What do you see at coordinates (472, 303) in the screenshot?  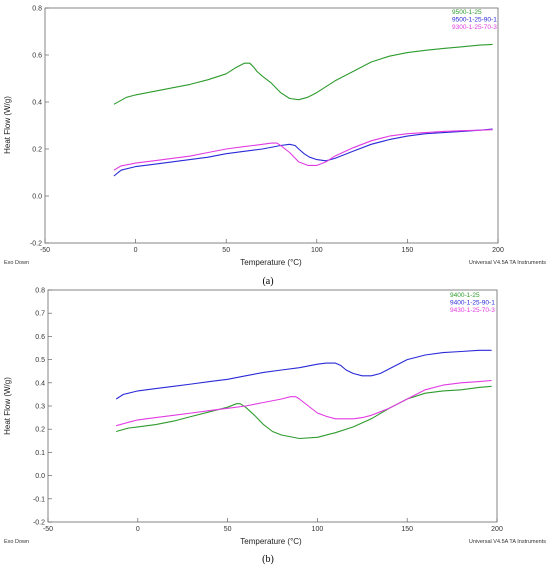 I see `legend-entry: 9400-1-25-90-1` at bounding box center [472, 303].